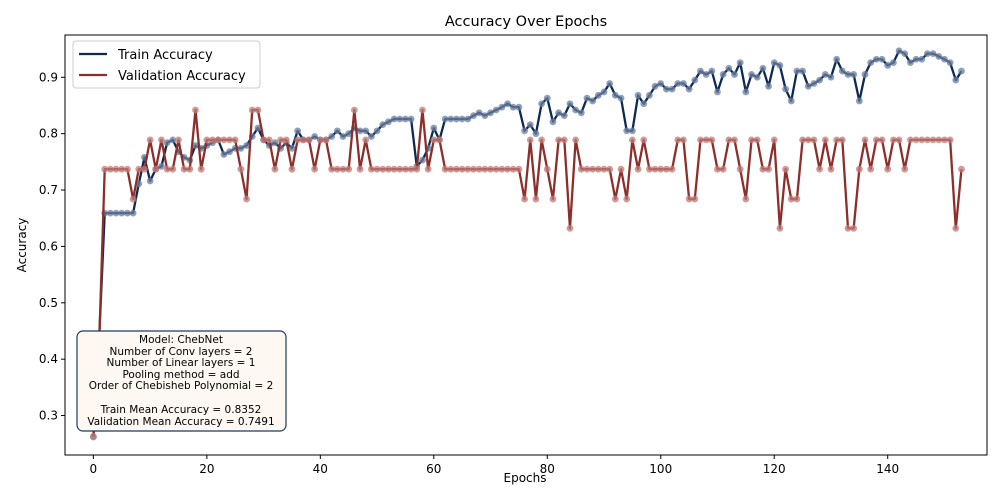 The image size is (1000, 500). What do you see at coordinates (166, 64) in the screenshot?
I see `legend-frame` at bounding box center [166, 64].